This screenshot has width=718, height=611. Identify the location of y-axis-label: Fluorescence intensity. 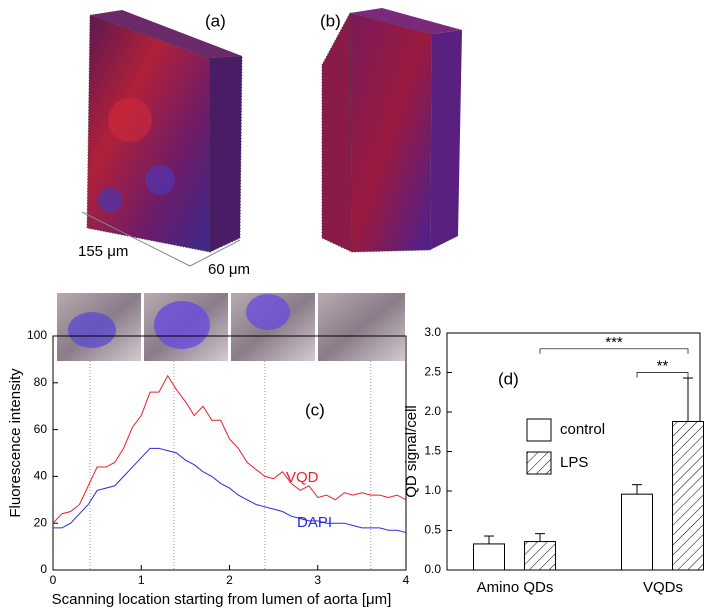
(15, 443).